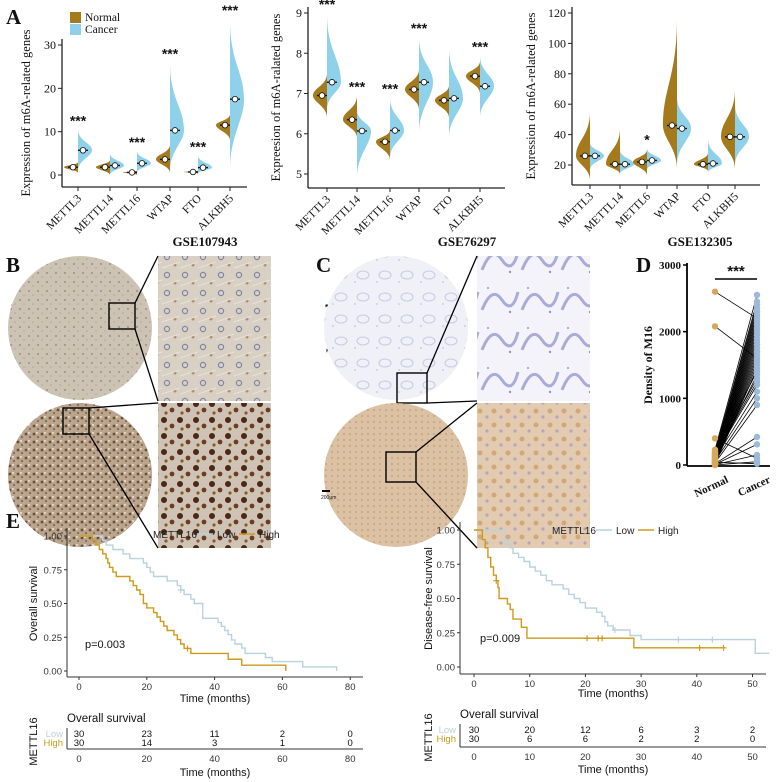 This screenshot has width=776, height=782. I want to click on legend-swatch-cancer, so click(75, 29).